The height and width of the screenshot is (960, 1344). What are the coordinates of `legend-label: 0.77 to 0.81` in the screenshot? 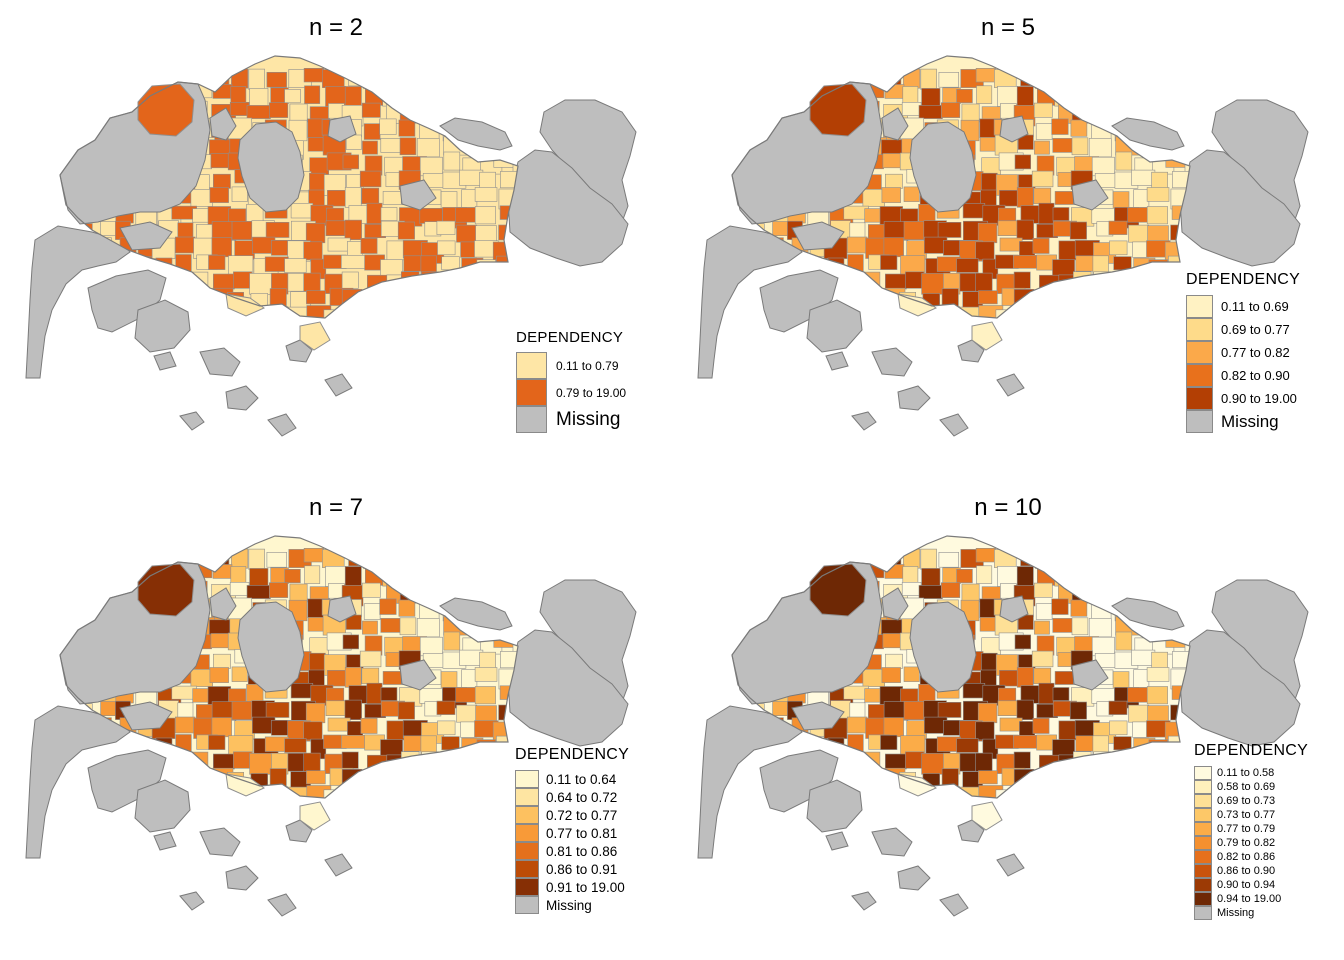 It's located at (582, 833).